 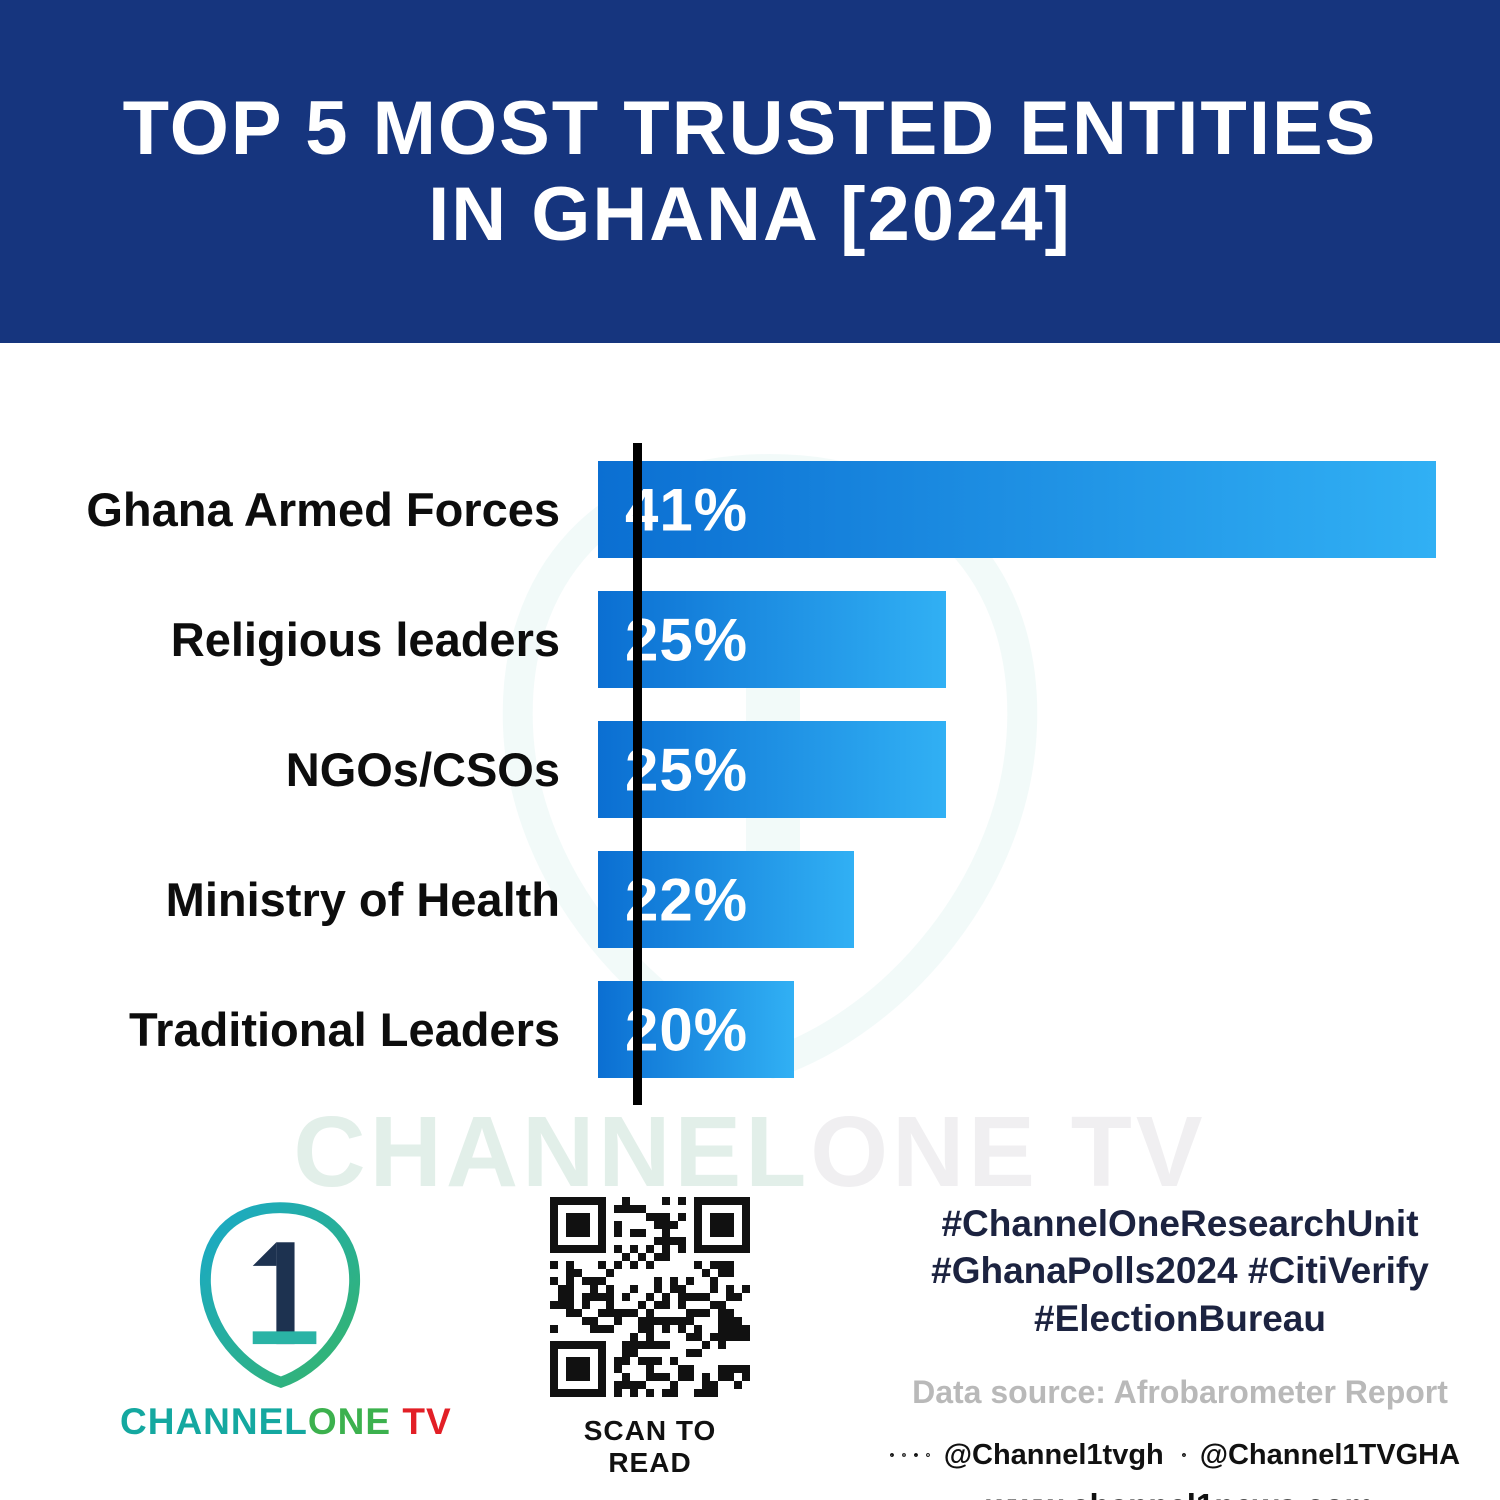 I want to click on bar-value-label: 41%, so click(x=687, y=509).